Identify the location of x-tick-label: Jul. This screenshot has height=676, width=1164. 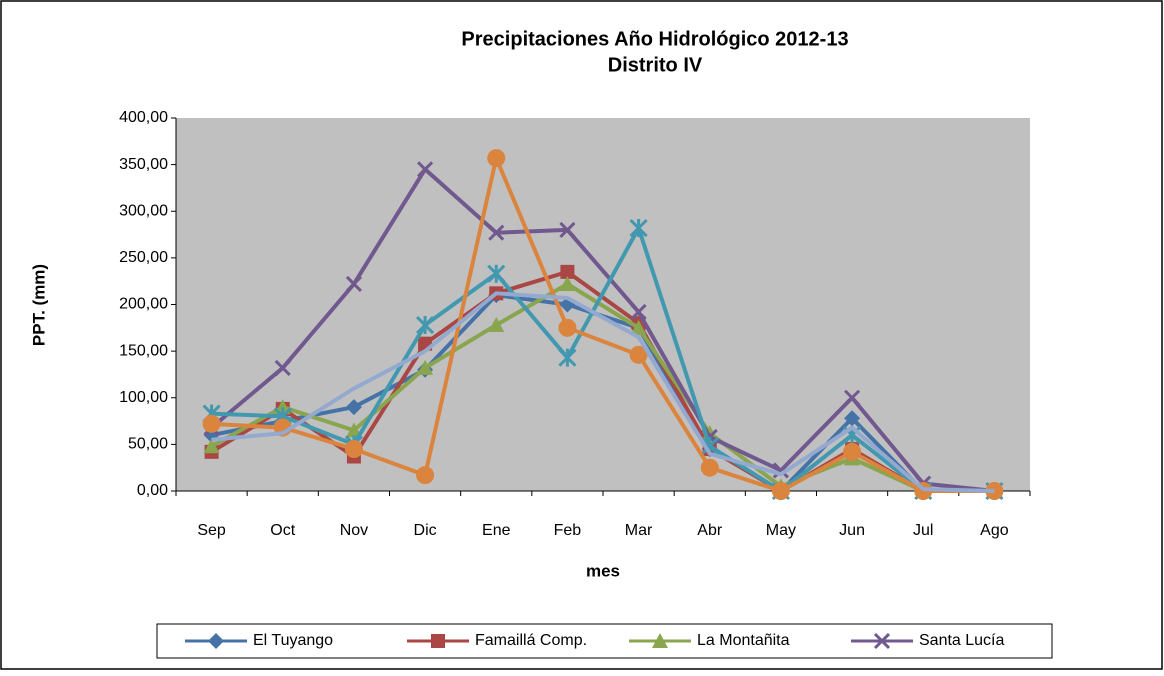
(923, 530).